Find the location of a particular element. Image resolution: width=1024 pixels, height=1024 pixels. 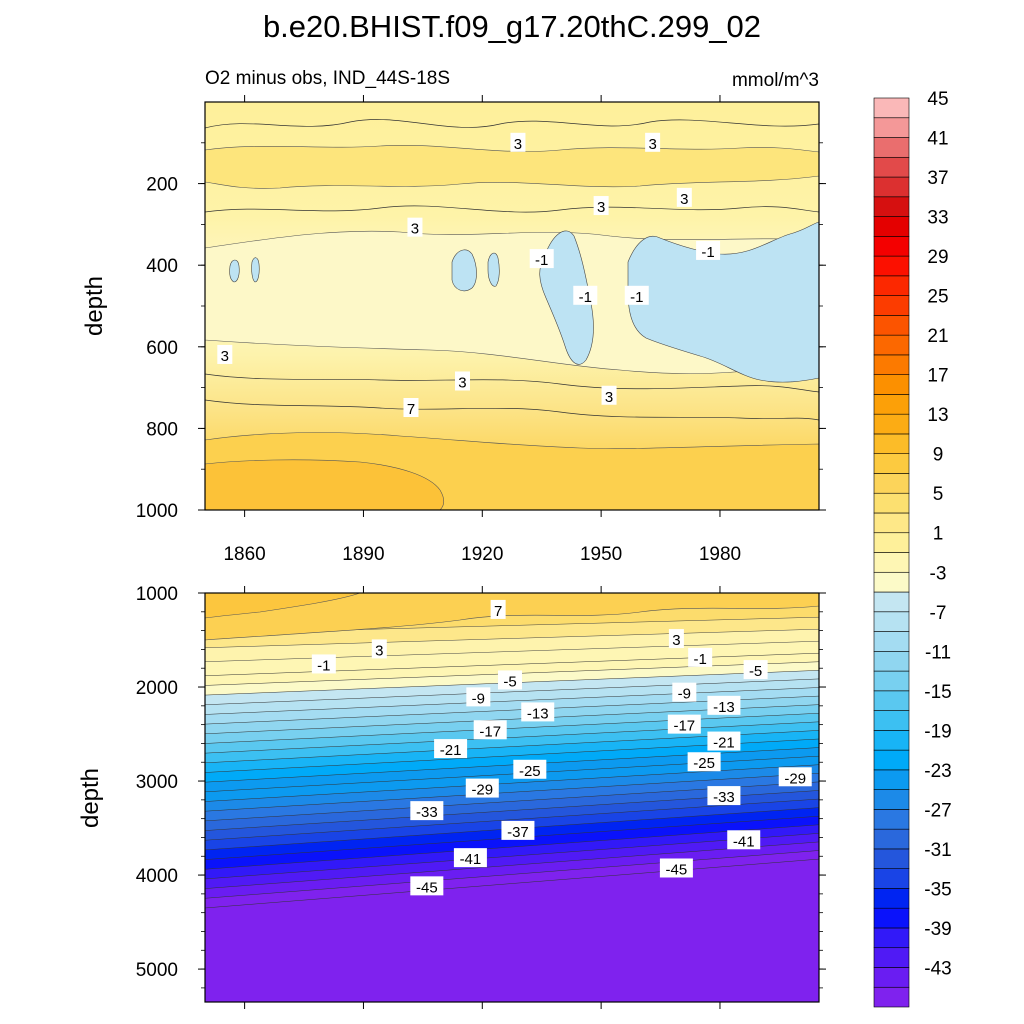

contour-label: -25 is located at coordinates (704, 763).